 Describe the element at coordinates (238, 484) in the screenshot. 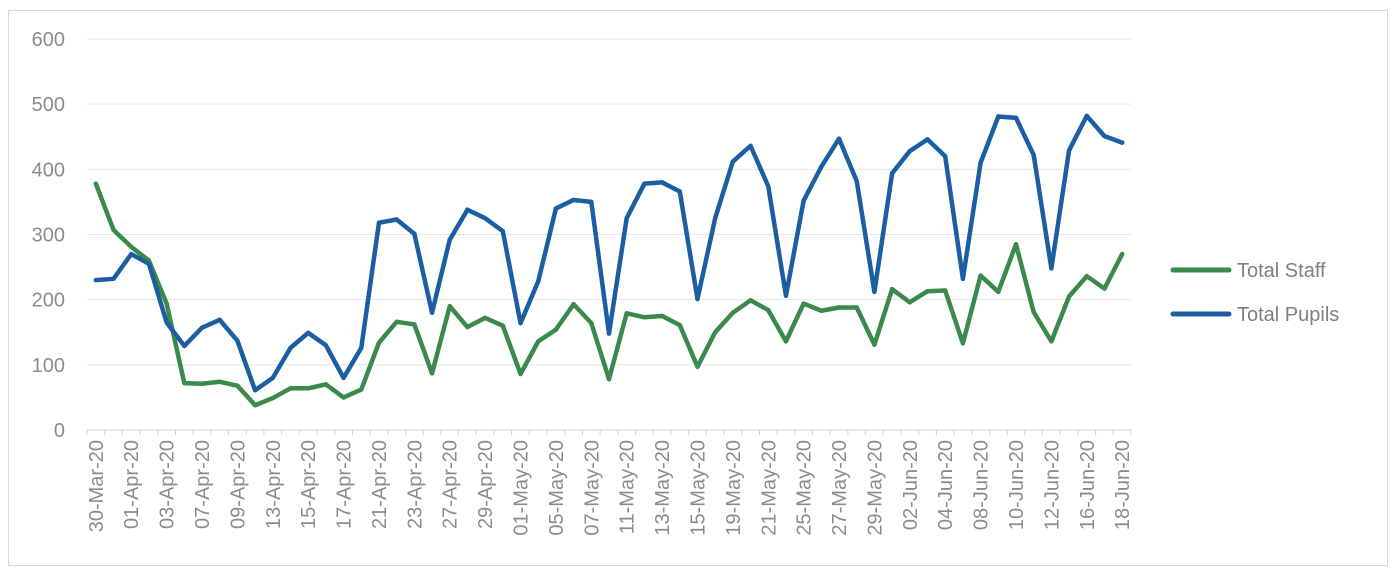

I see `x-tick-label: 09-Apr-20` at that location.